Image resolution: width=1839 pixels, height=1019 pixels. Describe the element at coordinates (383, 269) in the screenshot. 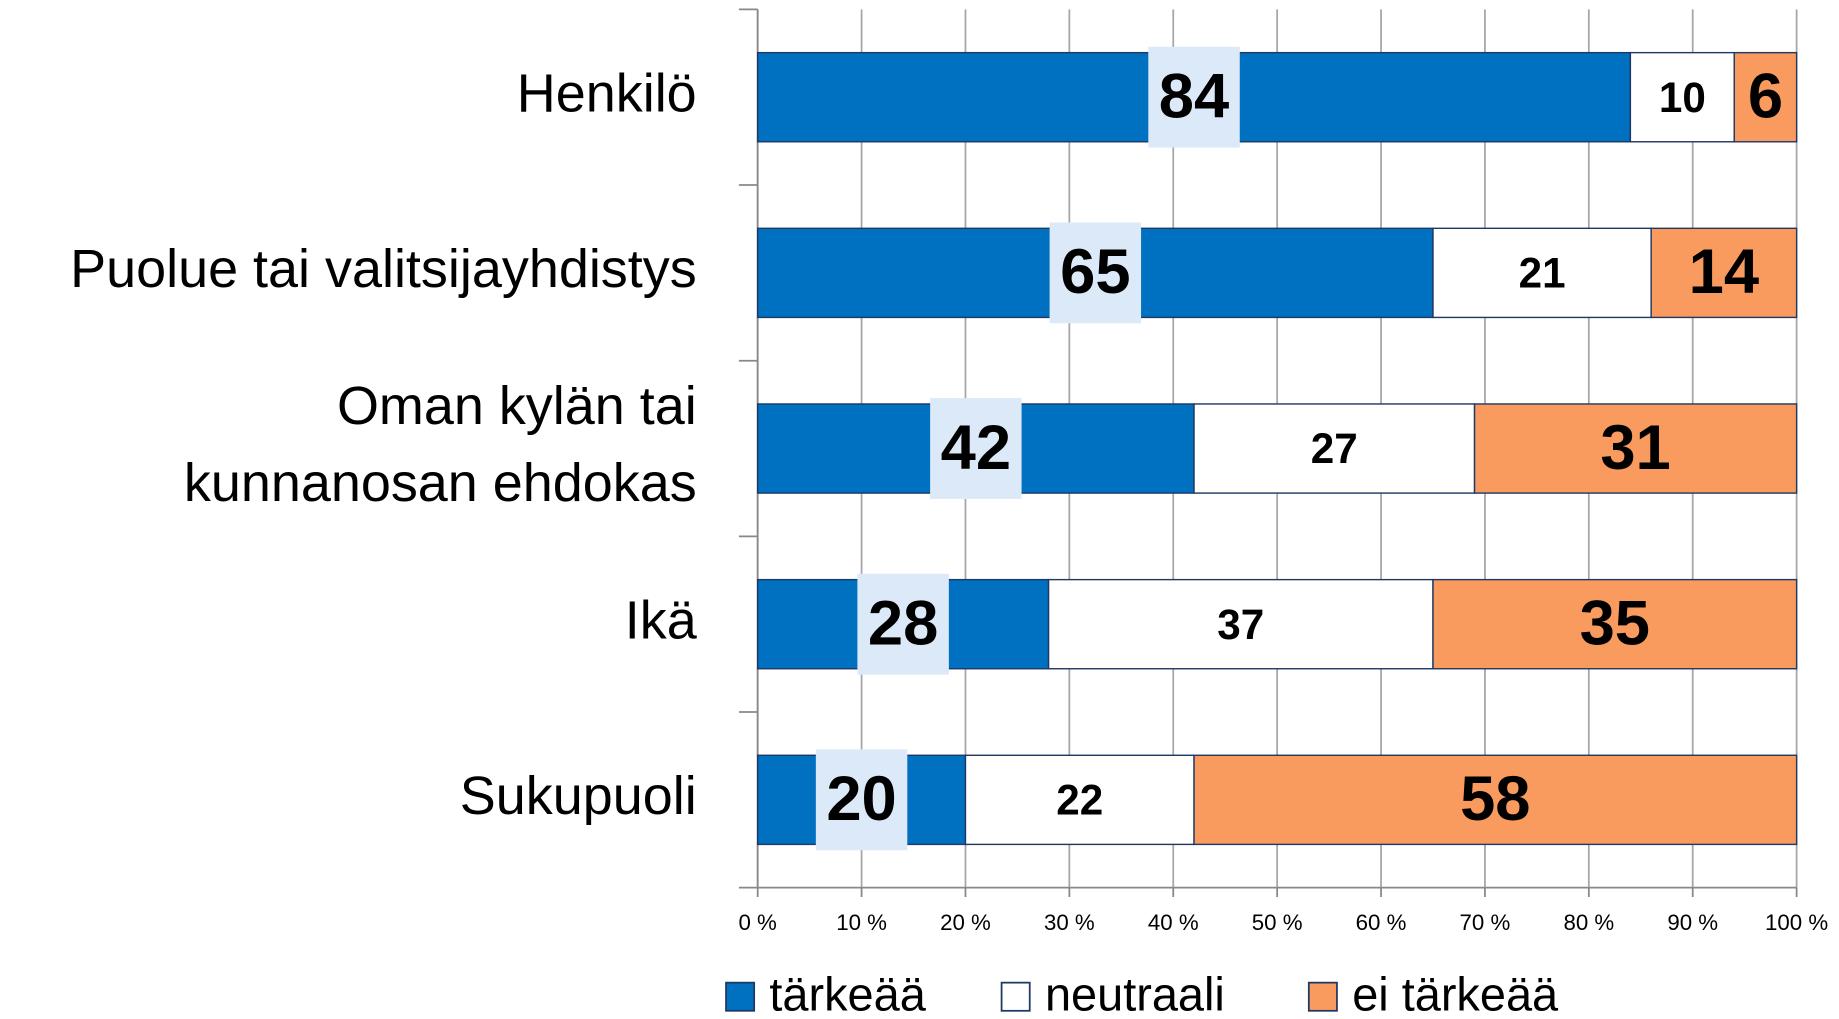

I see `category-label: Puolue tai valitsijayhdistys` at that location.